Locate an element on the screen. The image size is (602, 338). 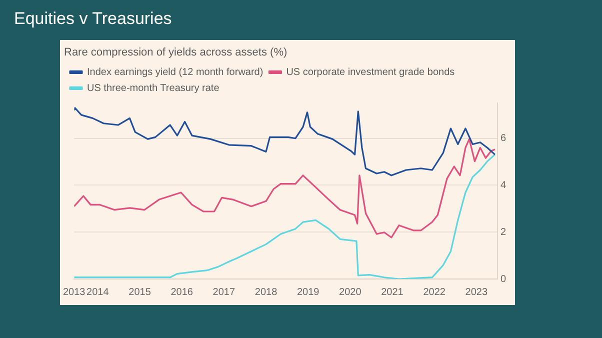
chart-title: Equities v Treasuries is located at coordinates (93, 19).